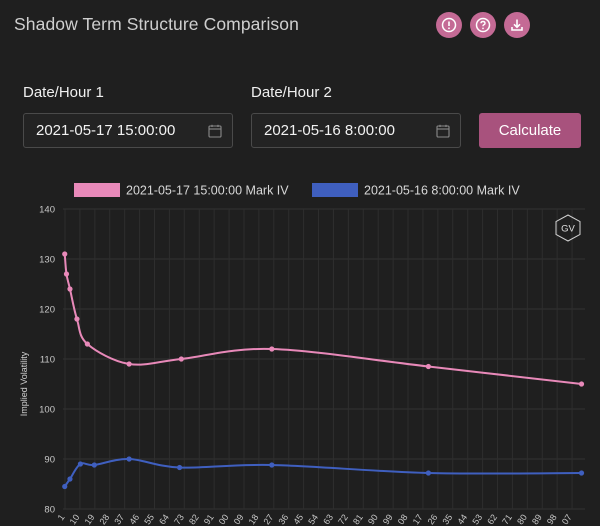 This screenshot has height=526, width=600. I want to click on date1-field: 2021-05-17 15:00:00, so click(128, 130).